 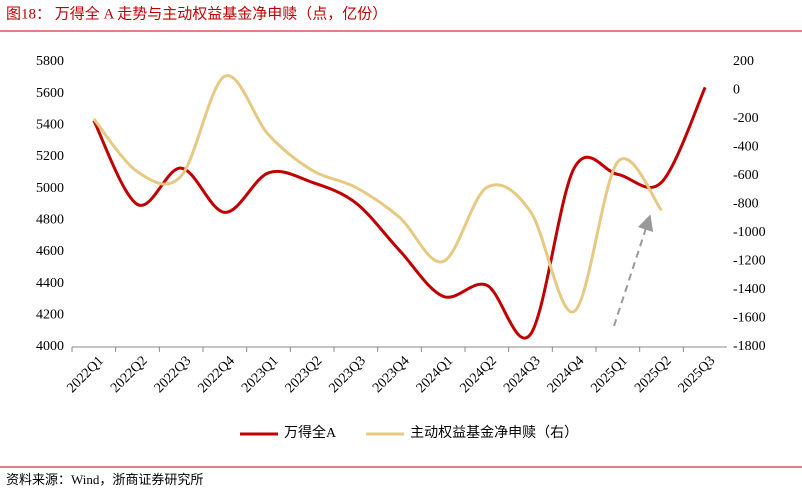 I want to click on x-tick-label: 2022Q1, so click(x=85, y=374).